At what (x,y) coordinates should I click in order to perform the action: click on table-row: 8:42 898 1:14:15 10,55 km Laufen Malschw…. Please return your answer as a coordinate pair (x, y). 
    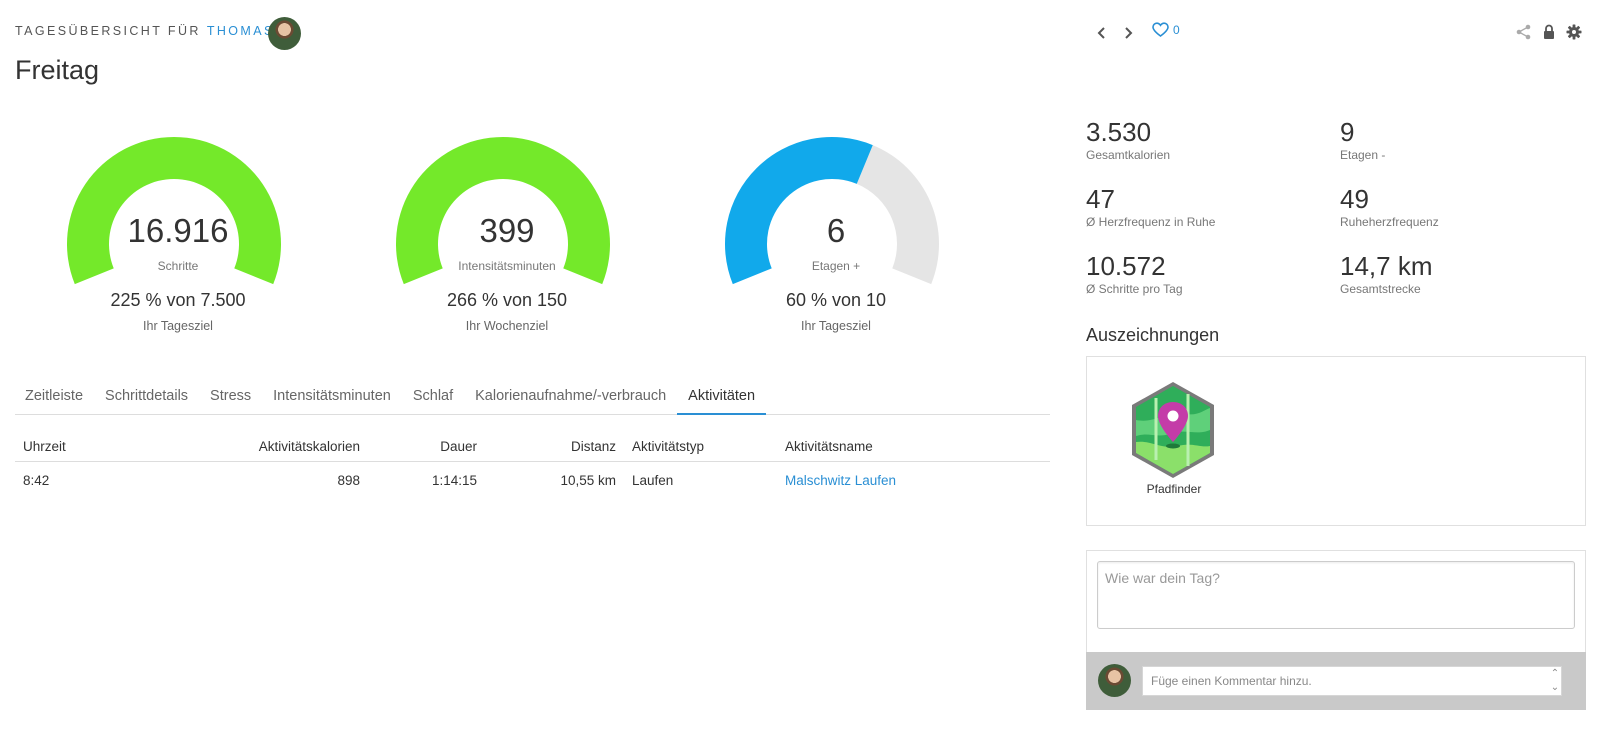
    Looking at the image, I should click on (532, 480).